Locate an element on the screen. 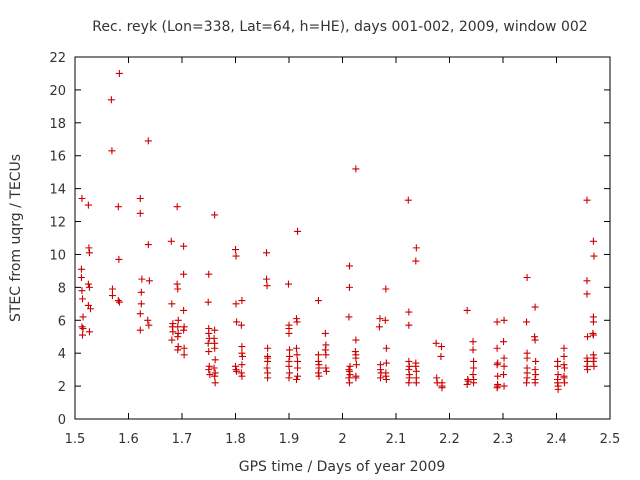 The image size is (640, 480). y-tick-label: 12 is located at coordinates (57, 223).